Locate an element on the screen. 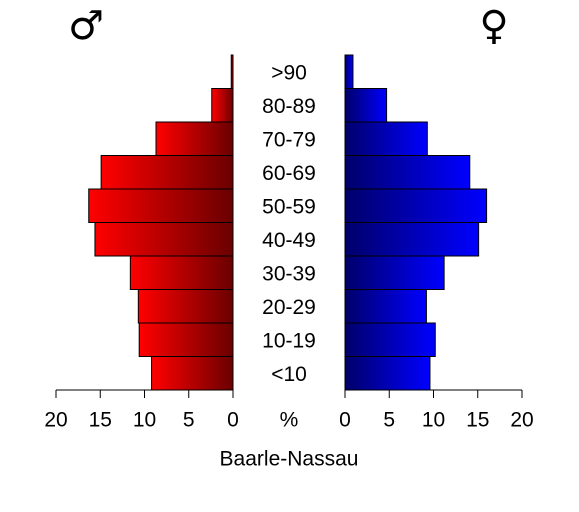  category-label: 20-29 is located at coordinates (289, 307).